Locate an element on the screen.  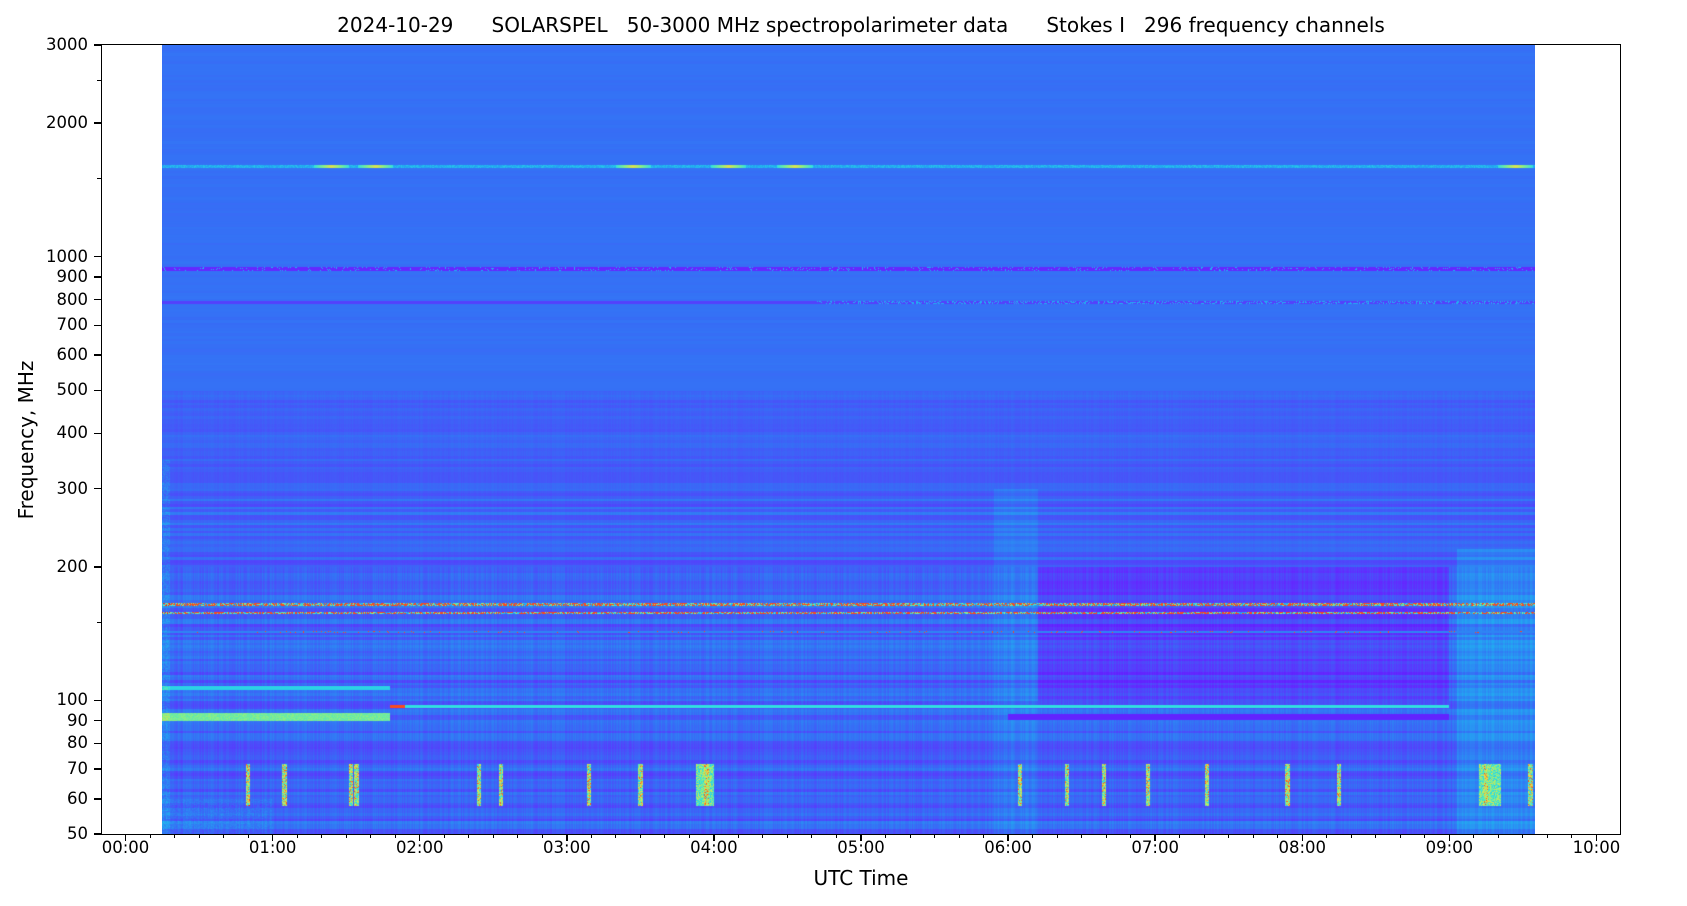
x-axis-label: UTC Time is located at coordinates (861, 878).